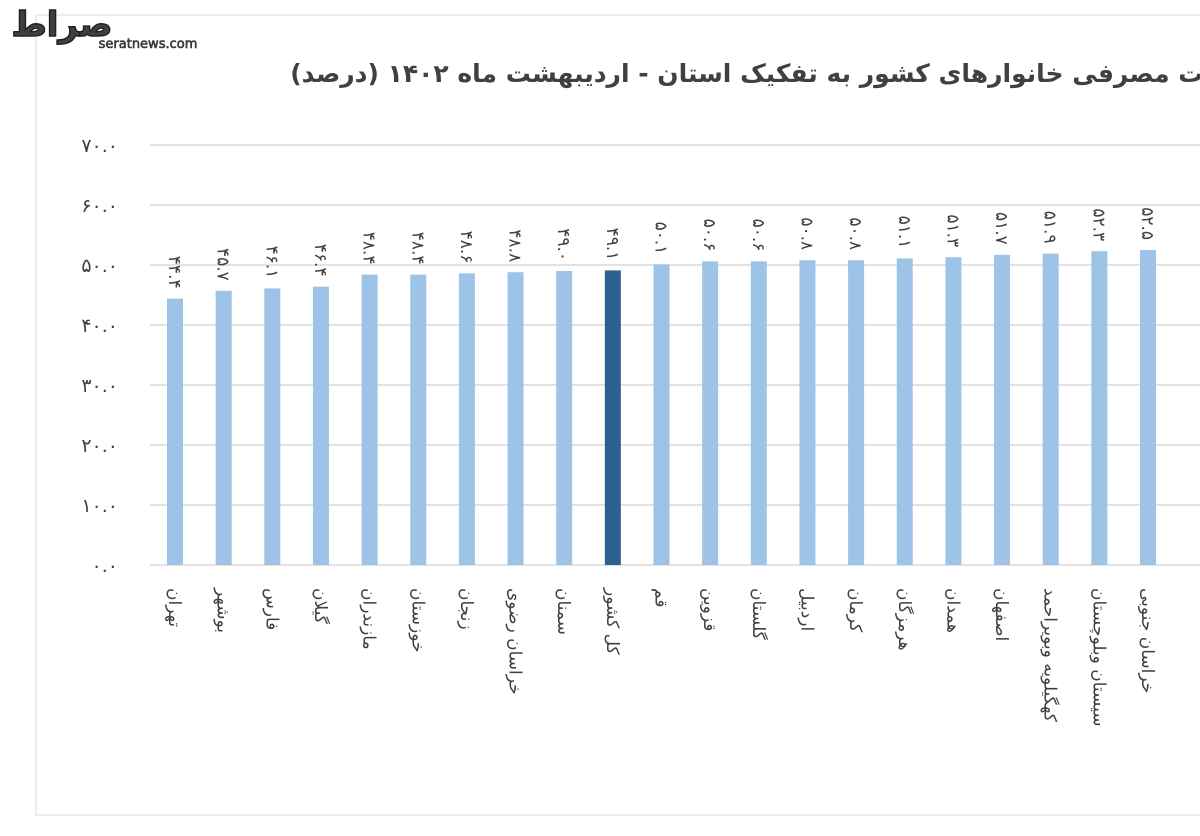 The image size is (1200, 836). What do you see at coordinates (105, 566) in the screenshot?
I see `y-tick-label: ۰.۰` at bounding box center [105, 566].